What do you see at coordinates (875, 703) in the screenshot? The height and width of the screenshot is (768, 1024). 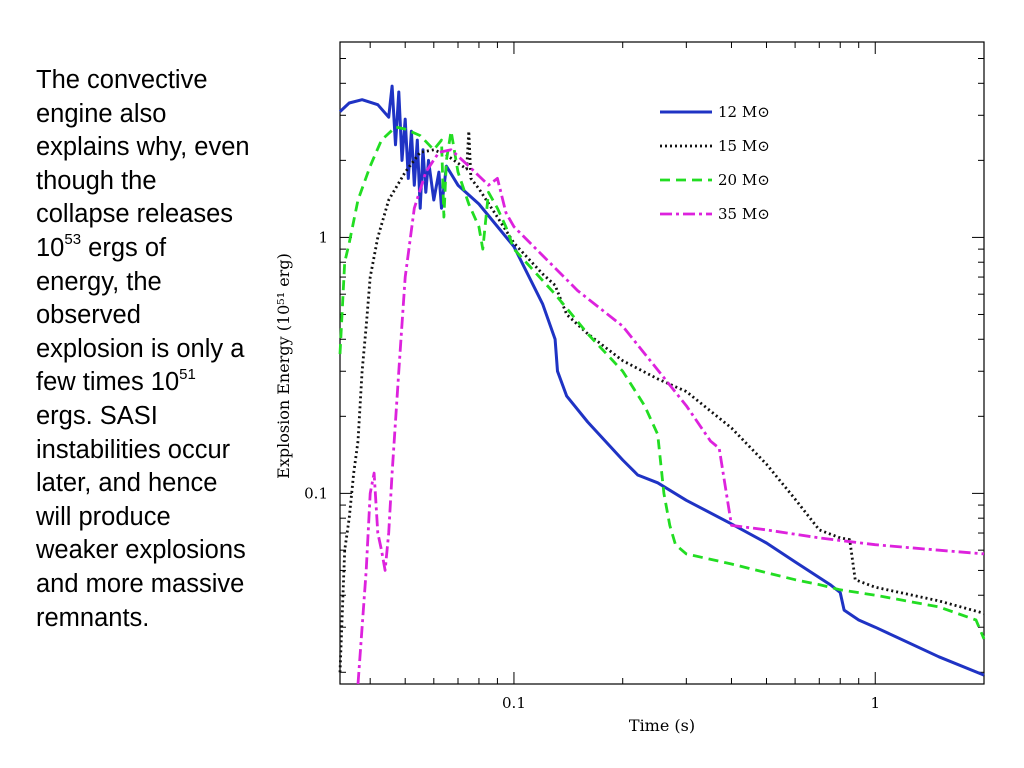 I see `x-tick-label: 1` at bounding box center [875, 703].